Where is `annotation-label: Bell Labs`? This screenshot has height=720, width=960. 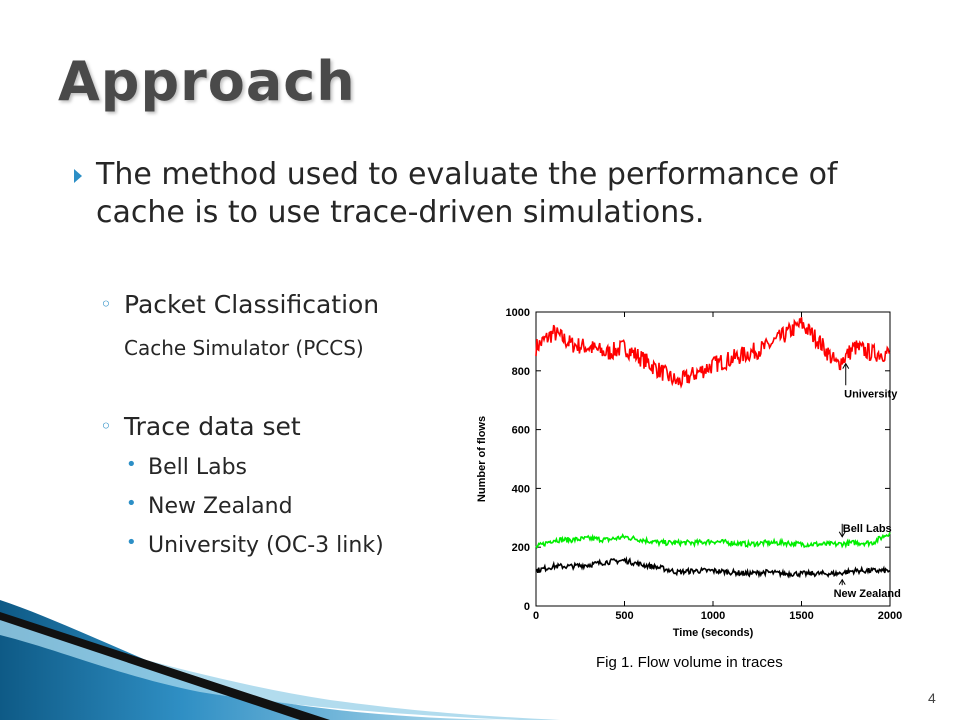
annotation-label: Bell Labs is located at coordinates (867, 529).